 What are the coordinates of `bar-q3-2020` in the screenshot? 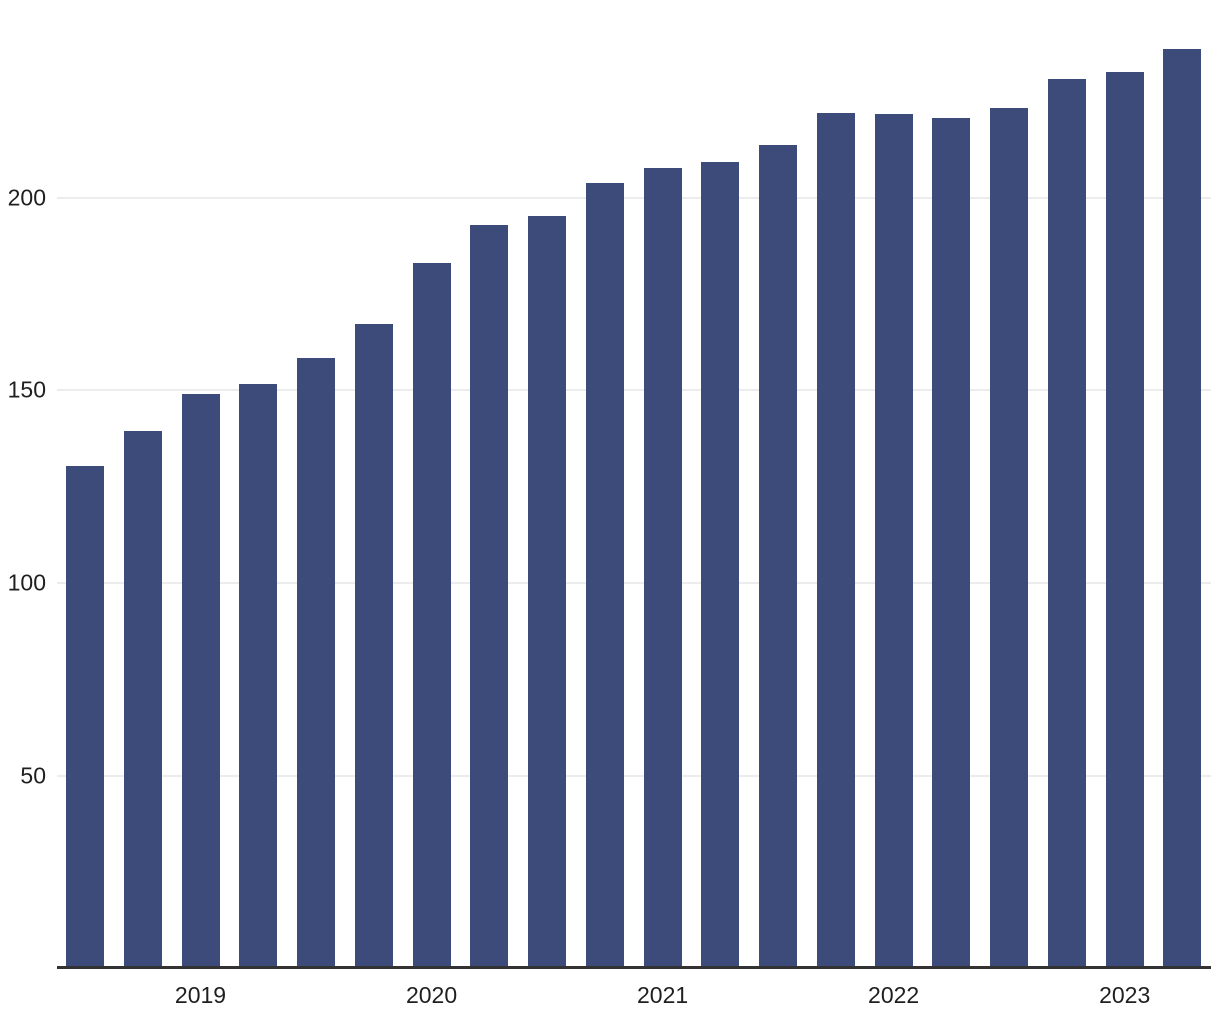 It's located at (547, 592).